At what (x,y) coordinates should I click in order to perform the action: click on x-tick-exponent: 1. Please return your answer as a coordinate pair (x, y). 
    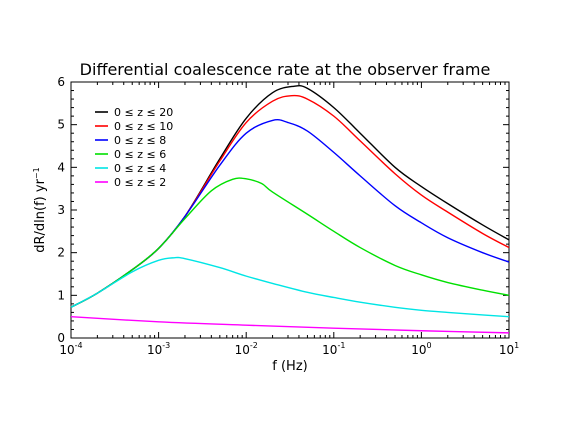
    Looking at the image, I should click on (516, 345).